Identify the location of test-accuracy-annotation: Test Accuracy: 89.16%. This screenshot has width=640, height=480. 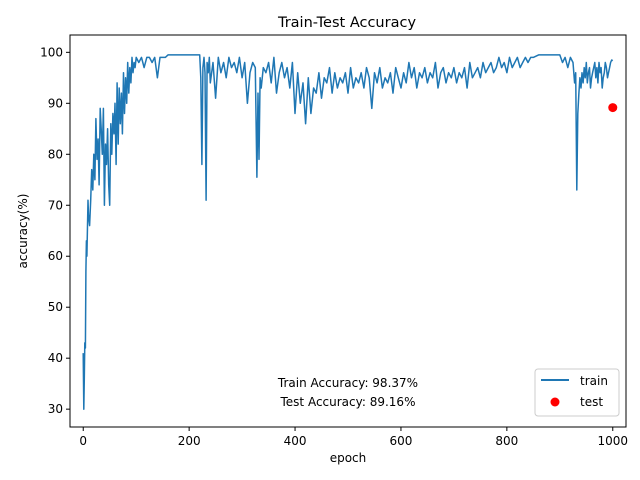
(348, 402).